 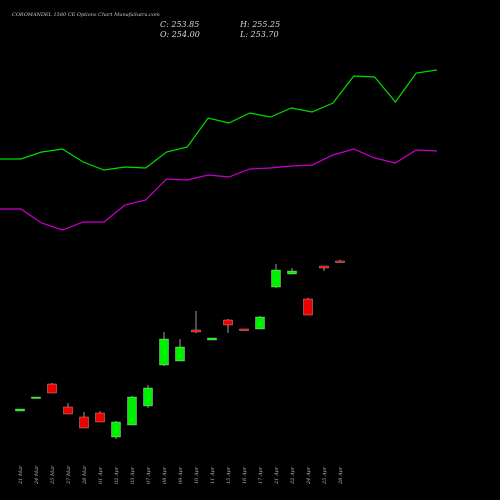 I want to click on open-label: O: 254.00, so click(x=180, y=34).